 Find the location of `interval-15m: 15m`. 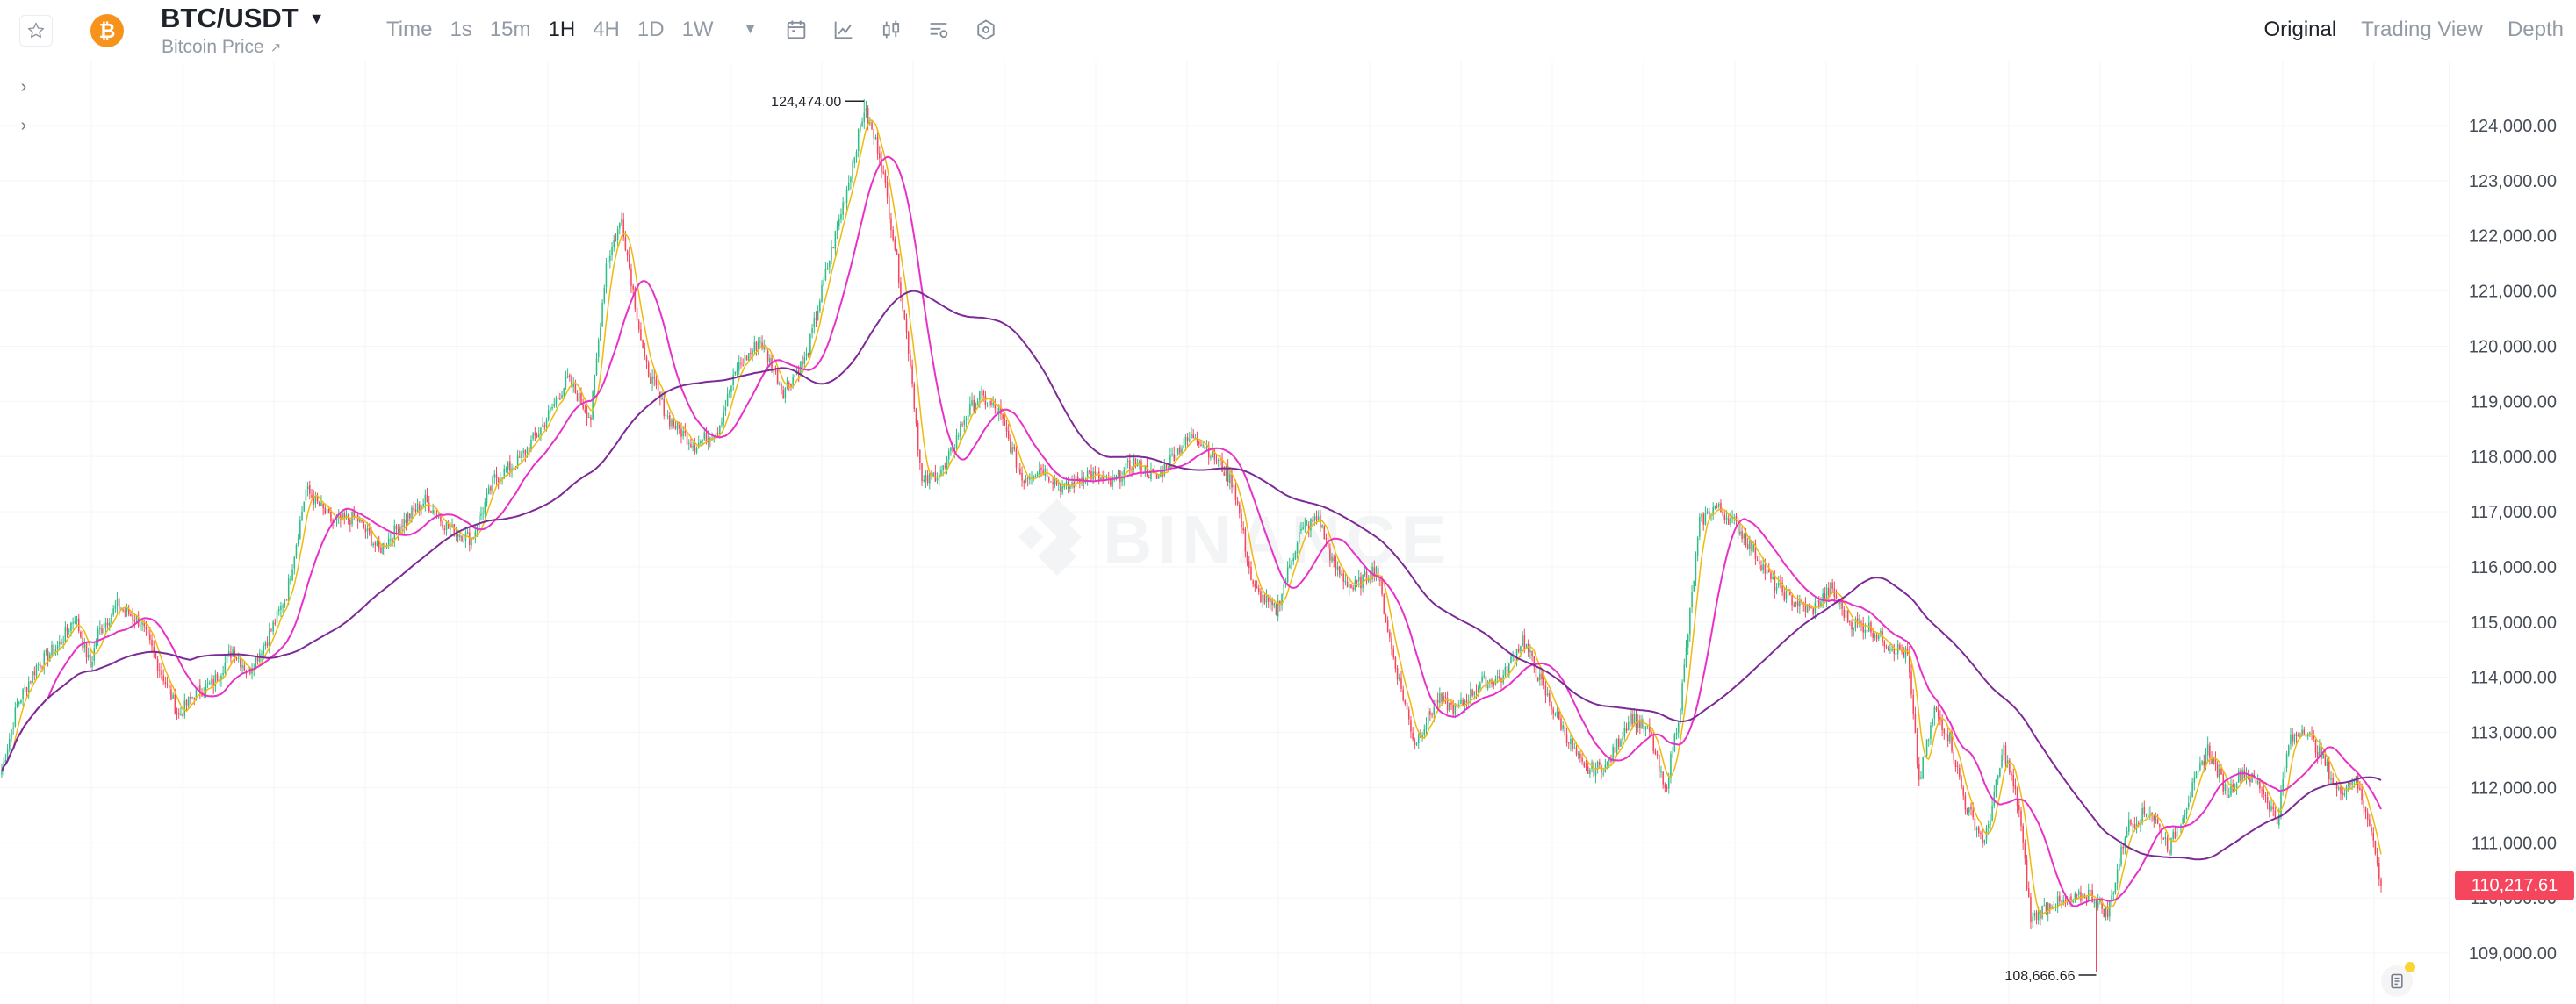

interval-15m: 15m is located at coordinates (510, 30).